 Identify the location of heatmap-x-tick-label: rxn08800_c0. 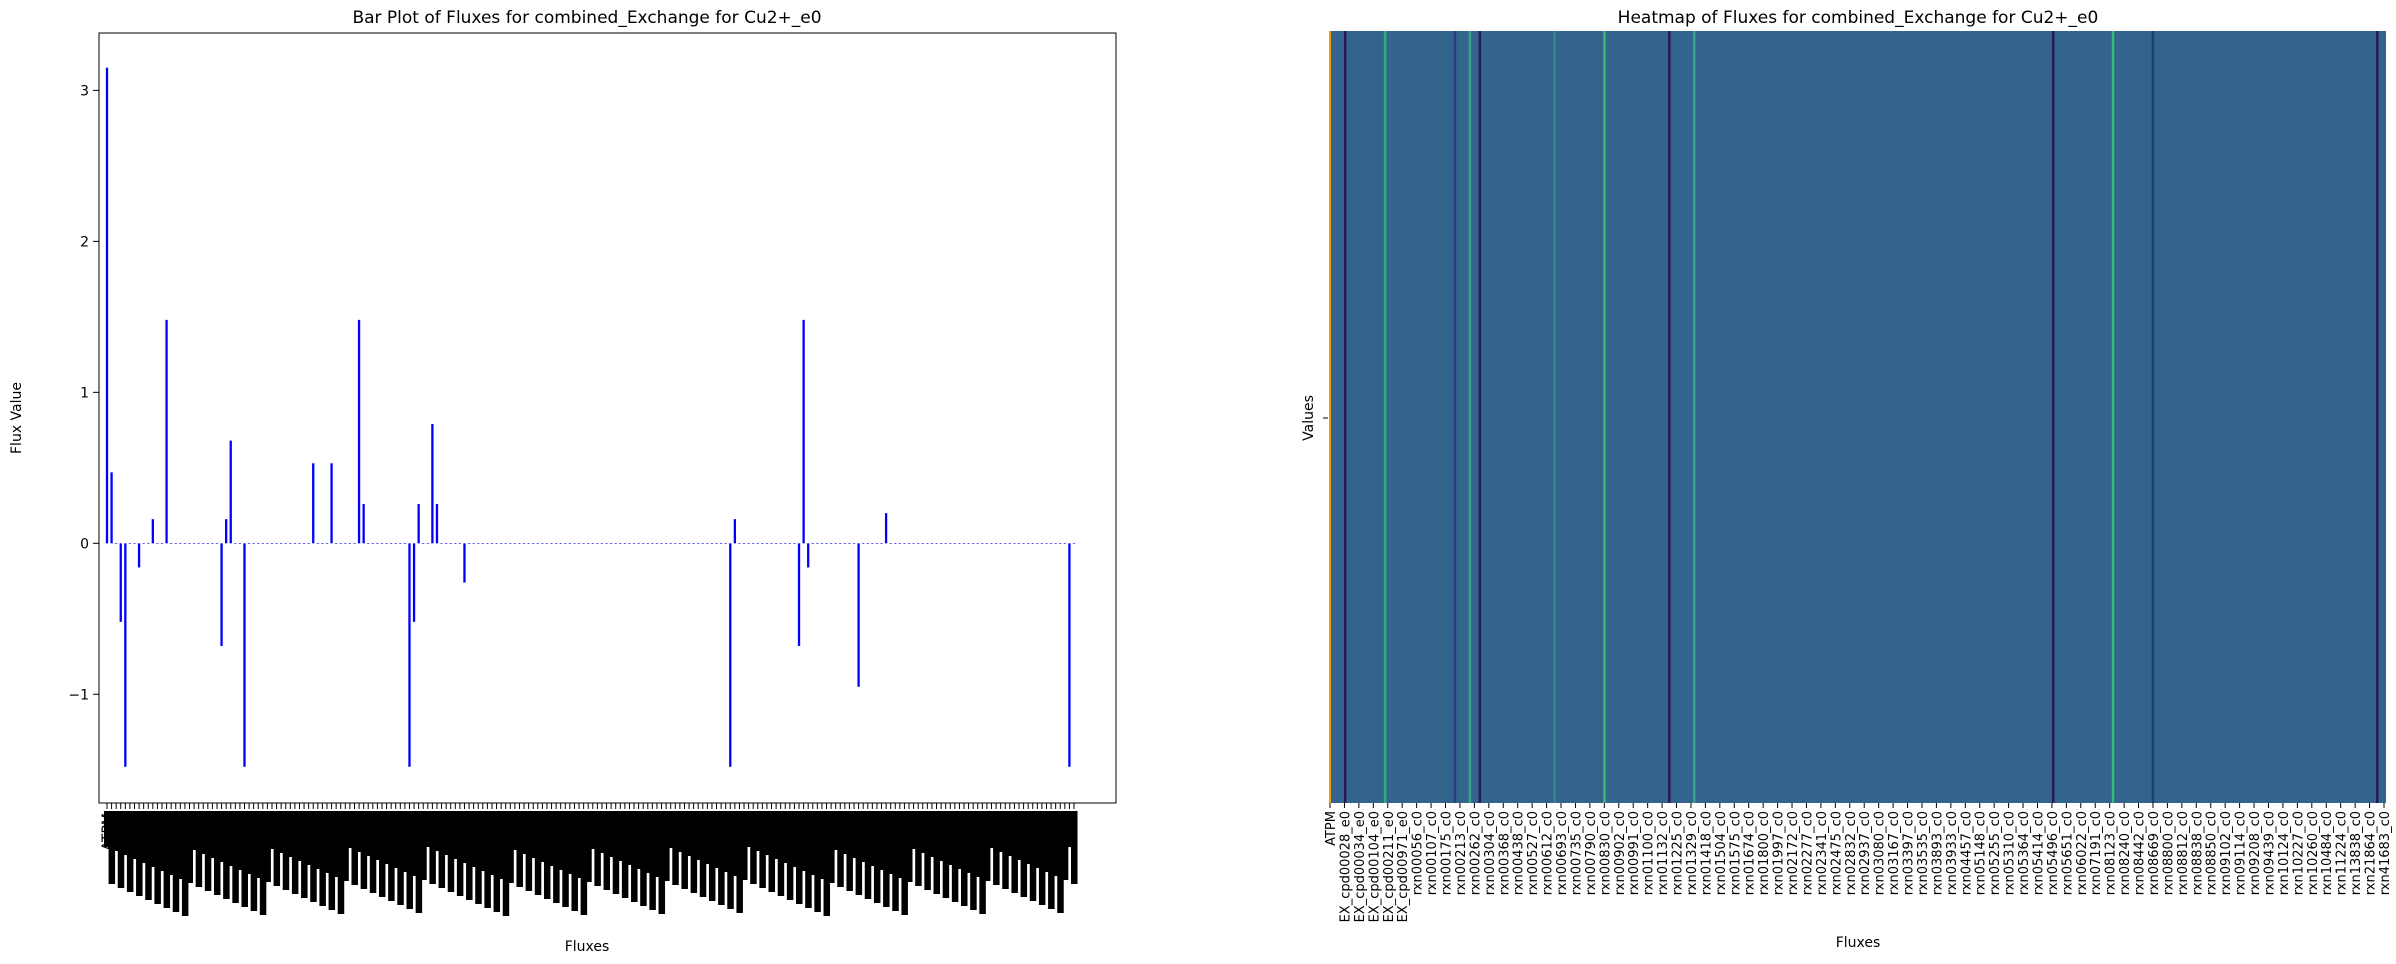
(2168, 853).